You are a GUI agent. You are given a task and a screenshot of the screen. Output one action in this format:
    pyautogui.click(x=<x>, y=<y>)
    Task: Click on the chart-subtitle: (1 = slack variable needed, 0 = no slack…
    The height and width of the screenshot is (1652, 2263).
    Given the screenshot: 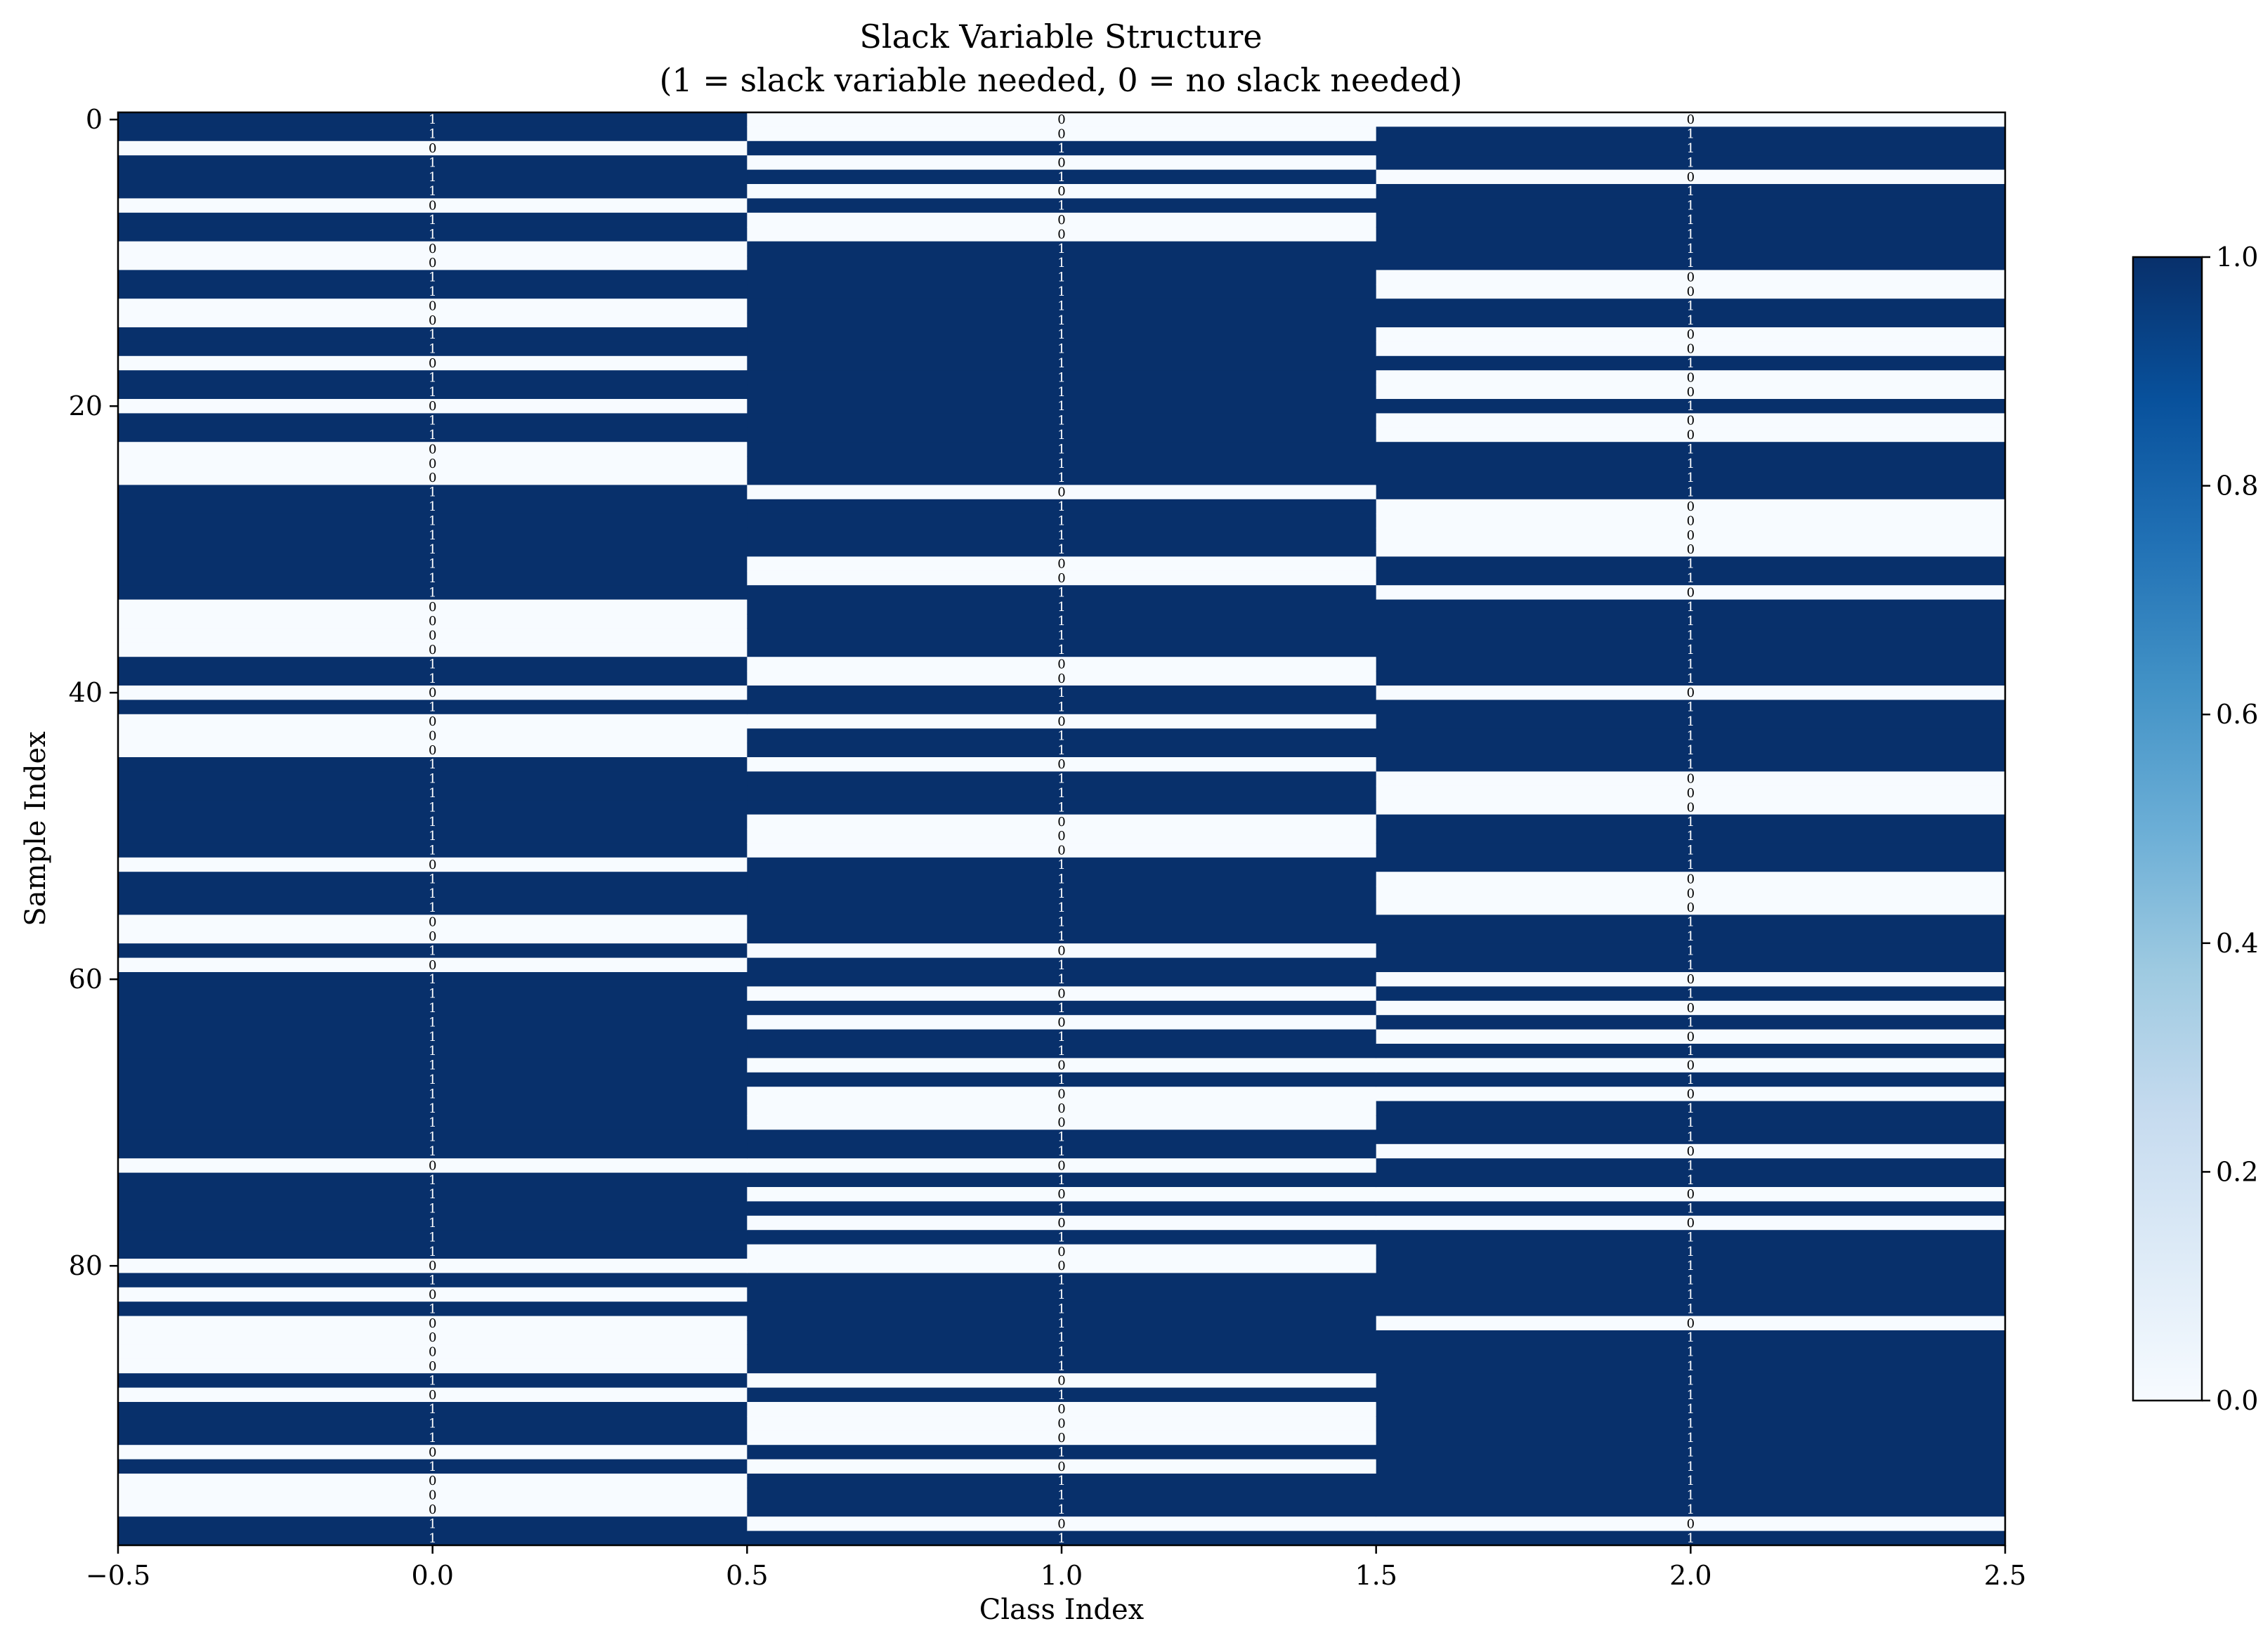 What is the action you would take?
    pyautogui.click(x=1060, y=80)
    